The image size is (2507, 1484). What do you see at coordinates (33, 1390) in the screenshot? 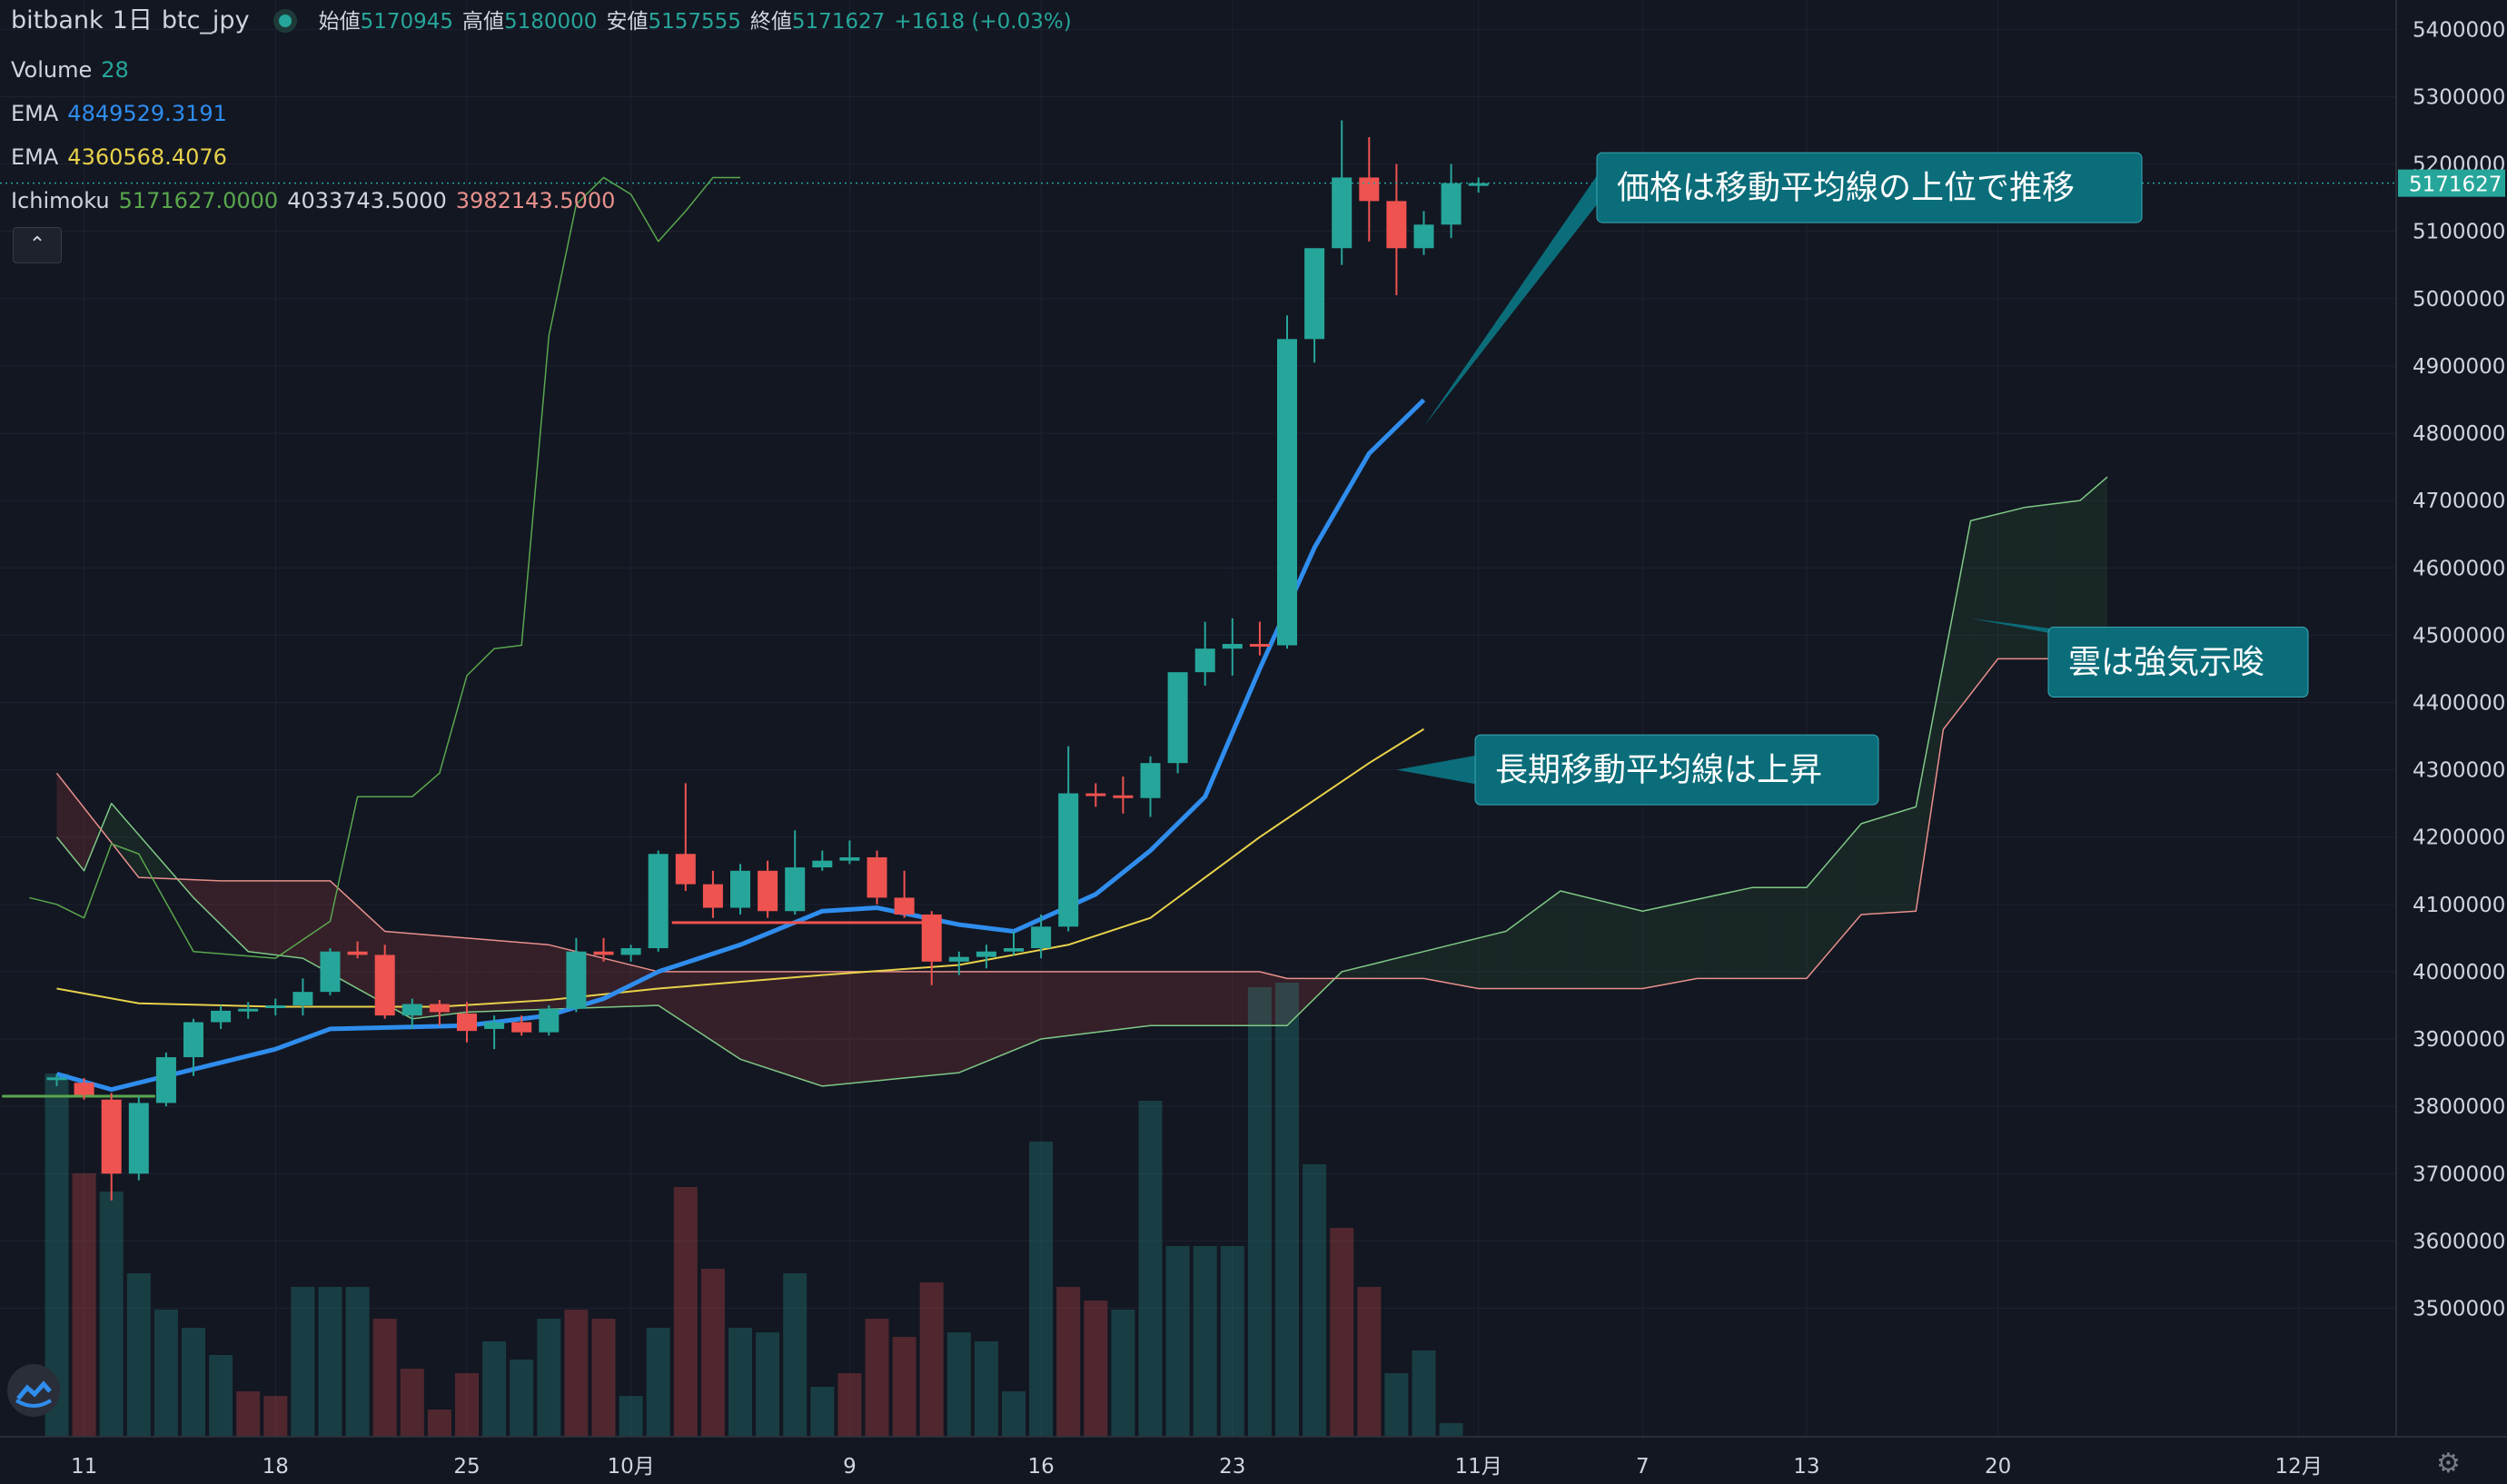
I see `tradingview-logo-icon` at bounding box center [33, 1390].